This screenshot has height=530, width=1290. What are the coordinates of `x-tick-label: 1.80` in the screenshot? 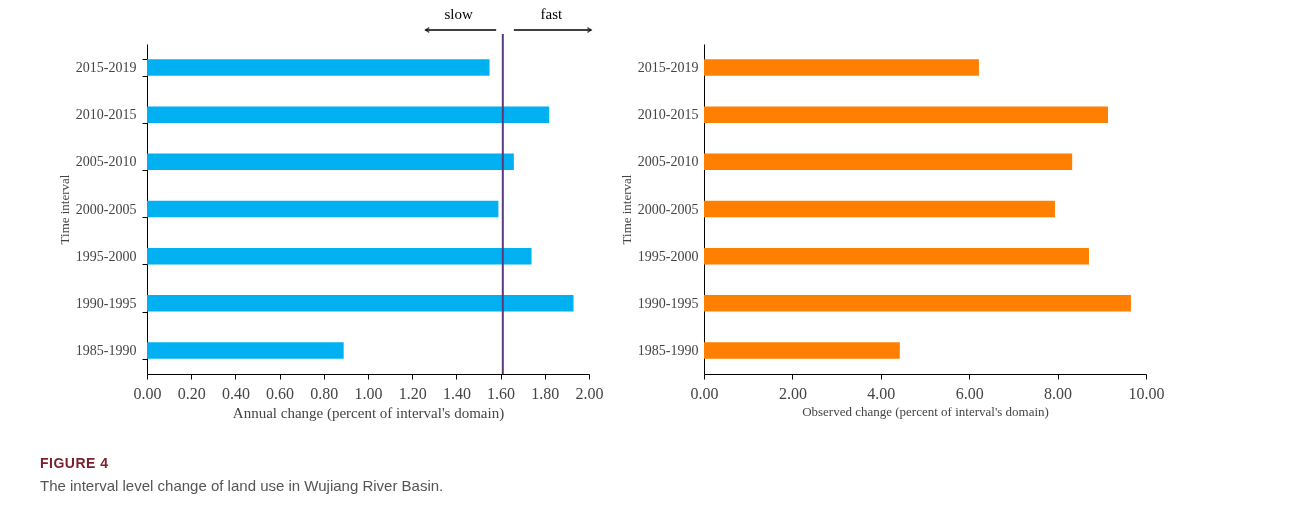 It's located at (545, 393).